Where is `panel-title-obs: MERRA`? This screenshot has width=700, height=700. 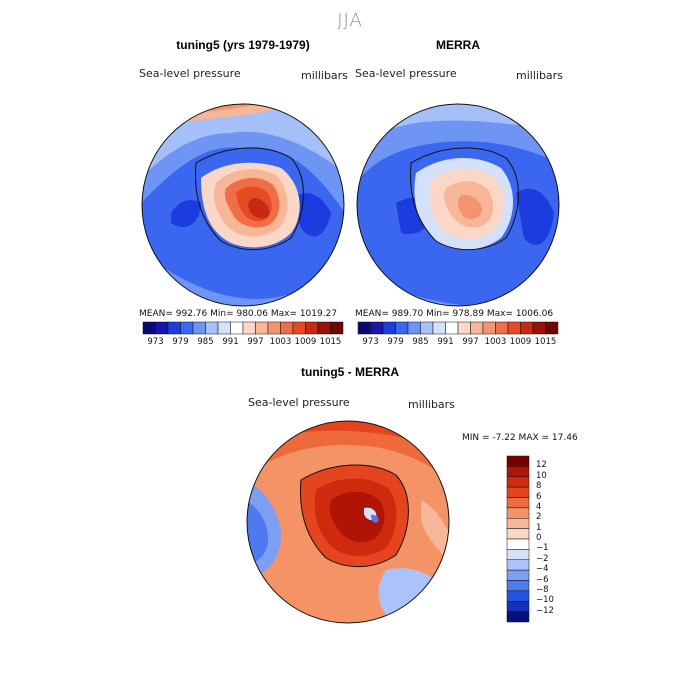
panel-title-obs: MERRA is located at coordinates (458, 45).